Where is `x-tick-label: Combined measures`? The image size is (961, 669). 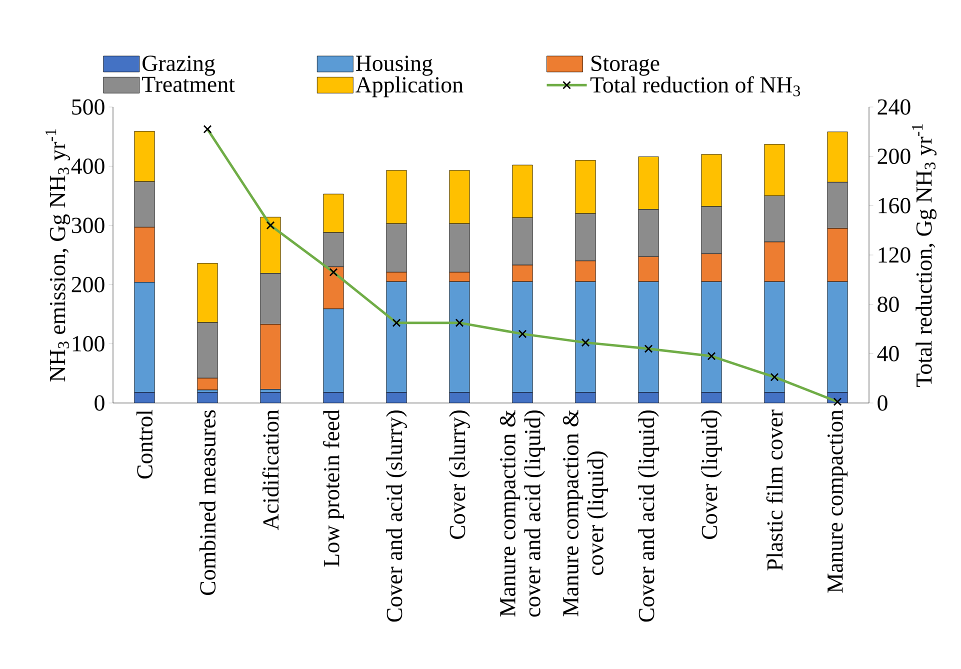 x-tick-label: Combined measures is located at coordinates (207, 502).